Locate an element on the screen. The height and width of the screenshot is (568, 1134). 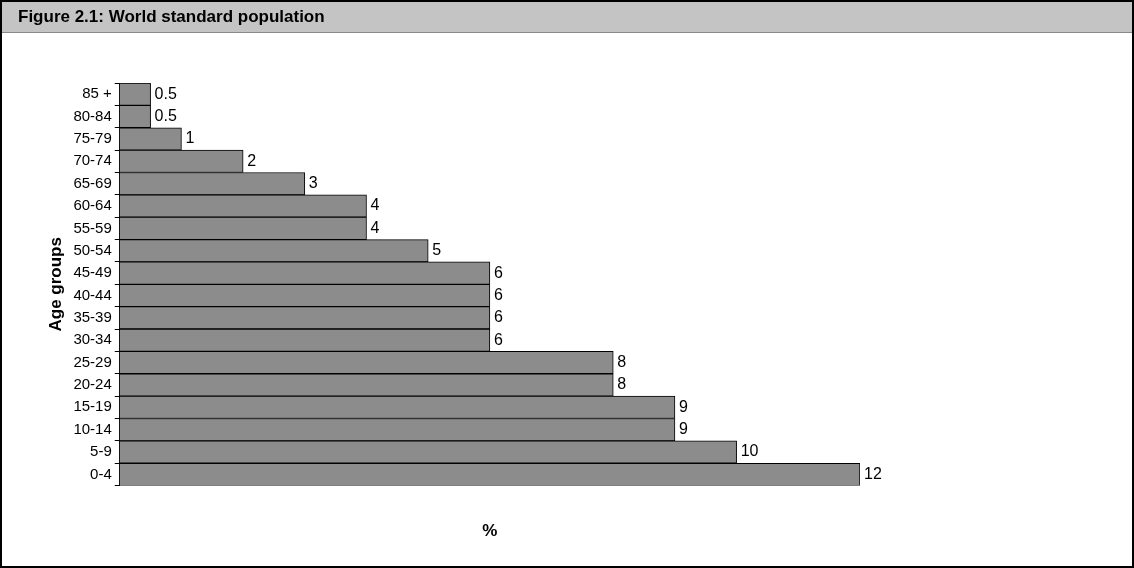
y-tick-label: 35-39 is located at coordinates (92, 316).